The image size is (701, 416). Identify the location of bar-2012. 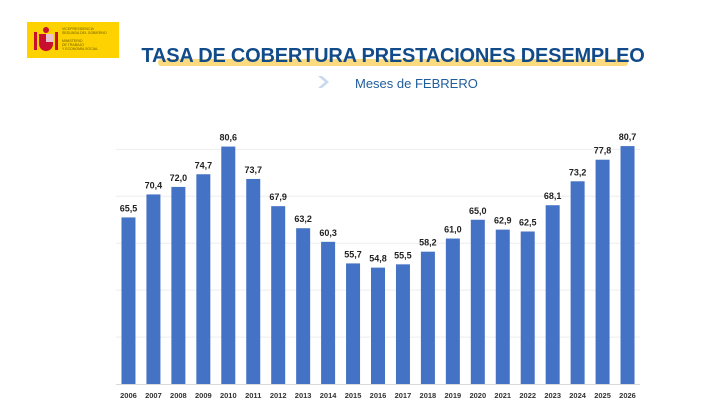
(278, 295).